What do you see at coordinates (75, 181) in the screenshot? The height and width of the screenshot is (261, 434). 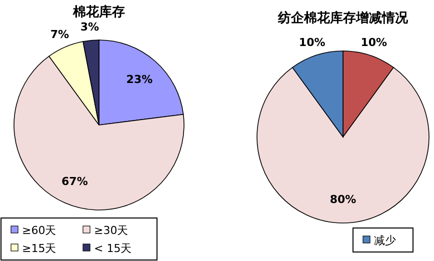 I see `data-label: 67%` at bounding box center [75, 181].